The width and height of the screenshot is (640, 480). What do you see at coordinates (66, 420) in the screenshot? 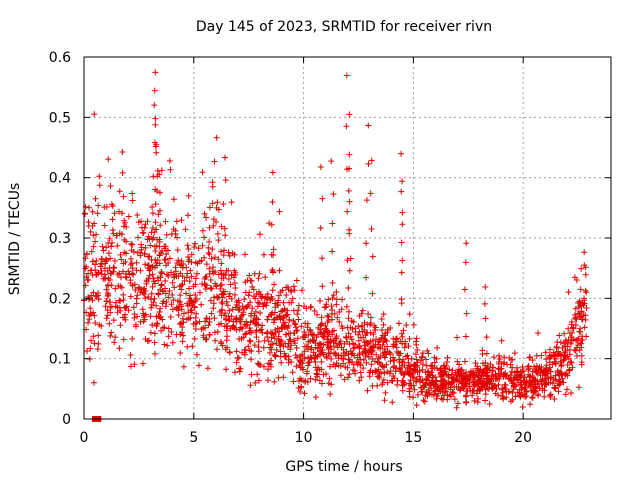
I see `y-tick-label: 0` at bounding box center [66, 420].